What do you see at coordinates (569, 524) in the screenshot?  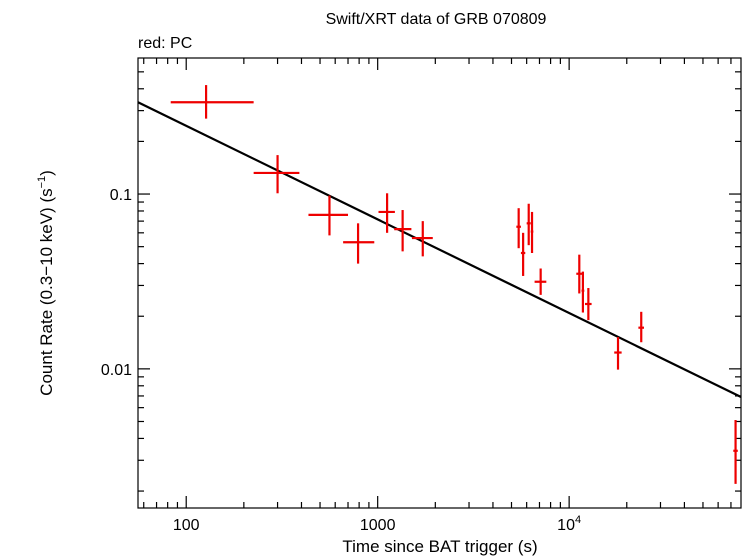 I see `x-tick-label: 10⁴` at bounding box center [569, 524].